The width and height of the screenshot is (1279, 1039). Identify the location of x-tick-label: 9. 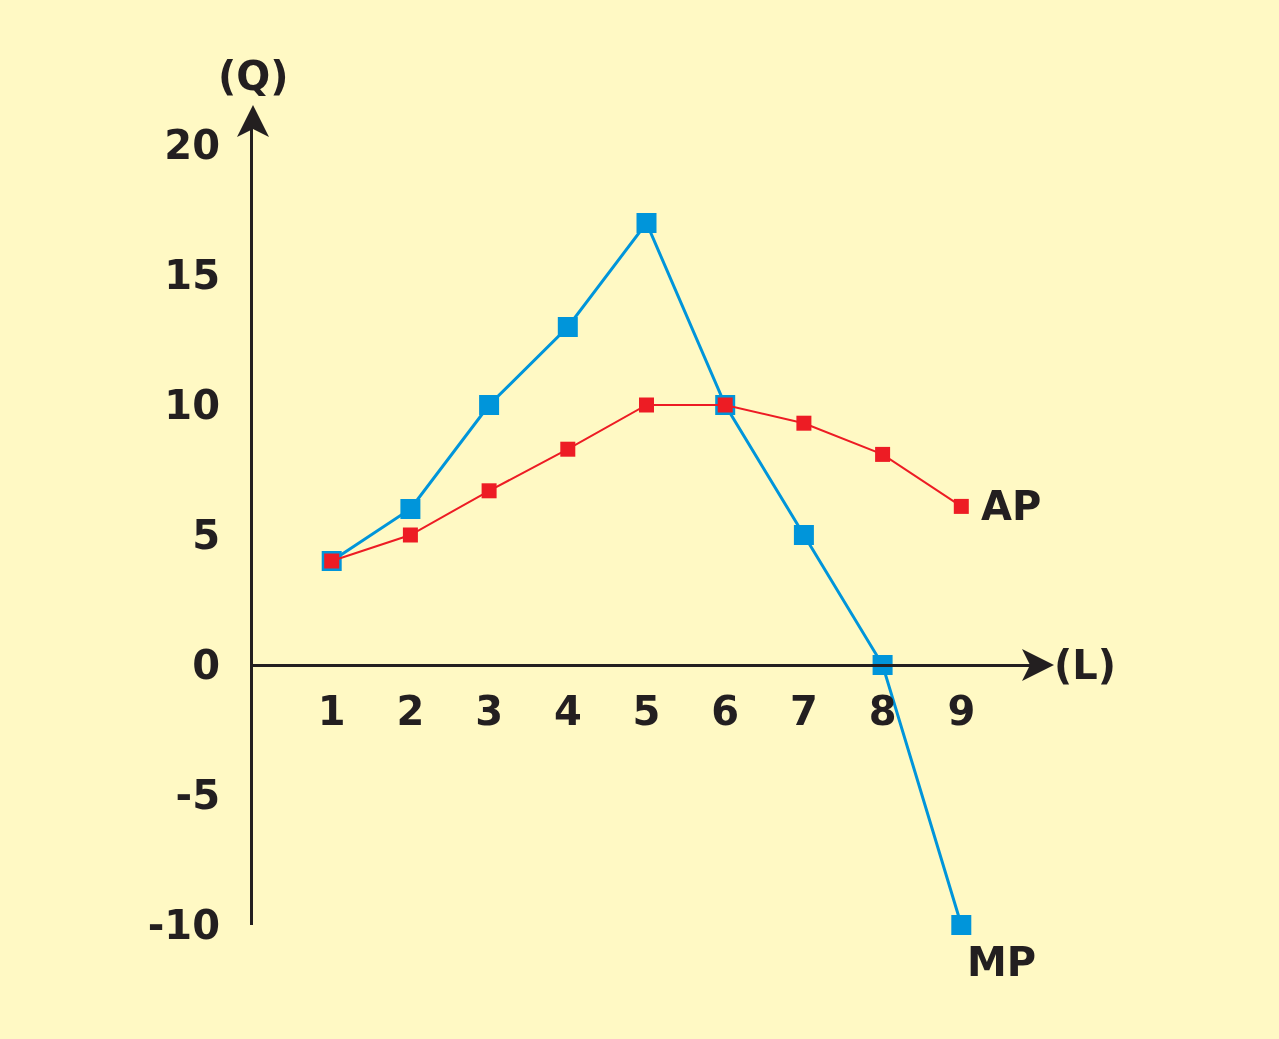
(961, 711).